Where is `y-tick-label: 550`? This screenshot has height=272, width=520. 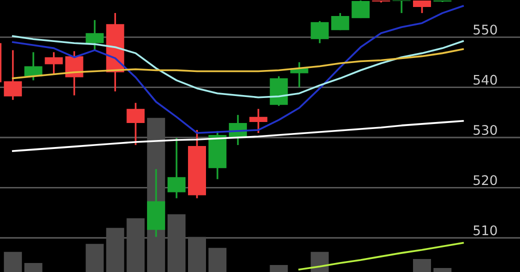 y-tick-label: 550 is located at coordinates (485, 29).